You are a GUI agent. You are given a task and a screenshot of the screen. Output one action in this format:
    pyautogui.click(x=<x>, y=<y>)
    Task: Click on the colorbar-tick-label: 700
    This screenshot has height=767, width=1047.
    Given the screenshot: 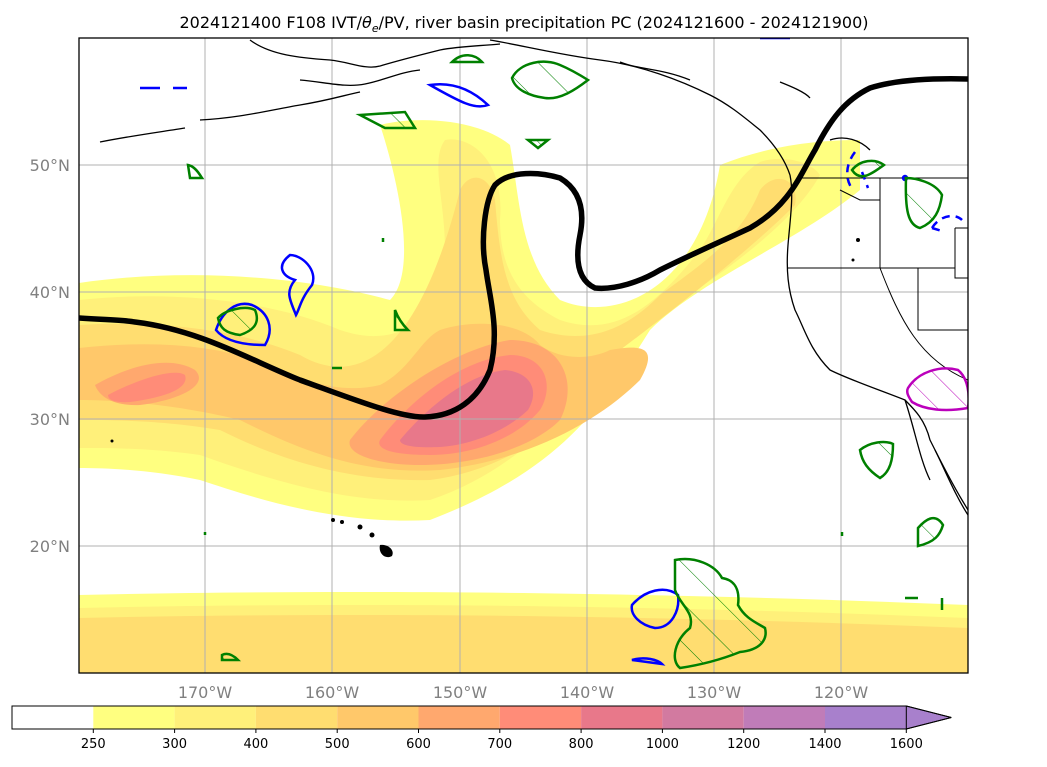 What is the action you would take?
    pyautogui.click(x=499, y=744)
    